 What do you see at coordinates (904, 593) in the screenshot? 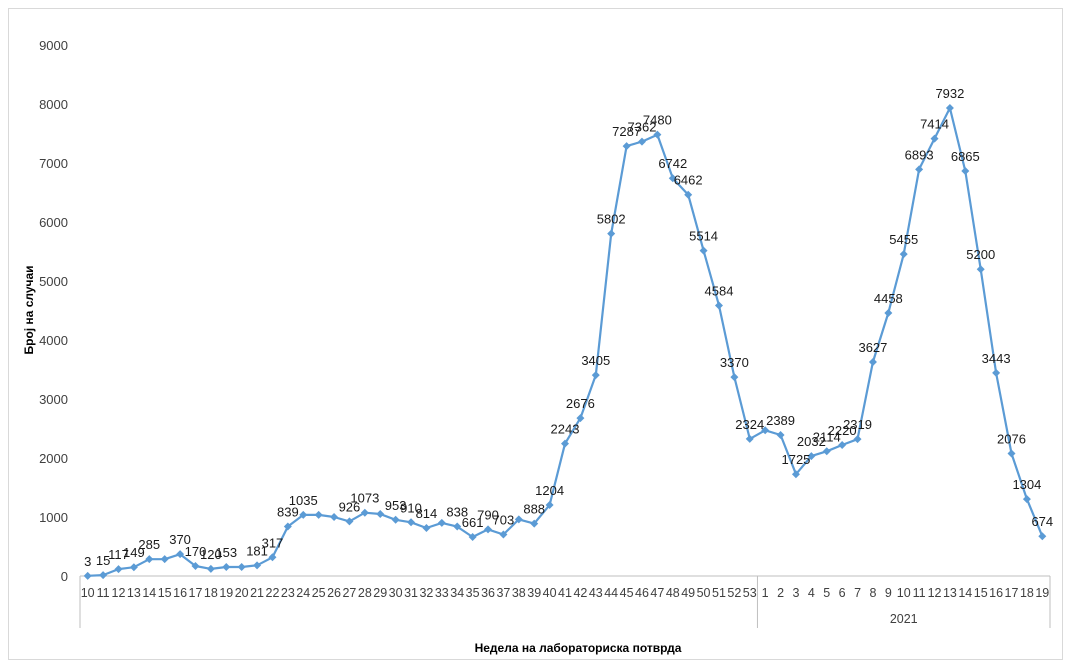
I see `x-tick-label: 10` at bounding box center [904, 593].